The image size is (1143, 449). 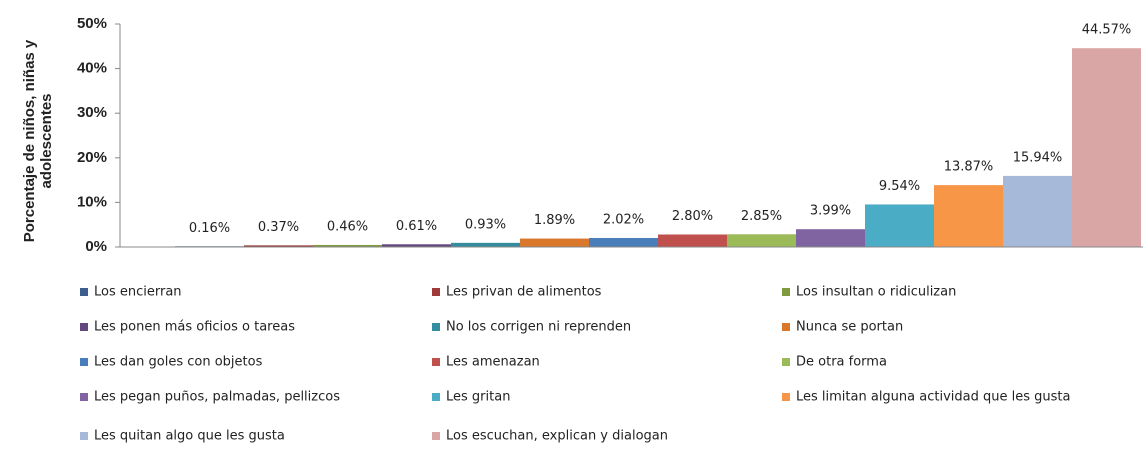 What do you see at coordinates (92, 68) in the screenshot?
I see `y-tick-label: 40%` at bounding box center [92, 68].